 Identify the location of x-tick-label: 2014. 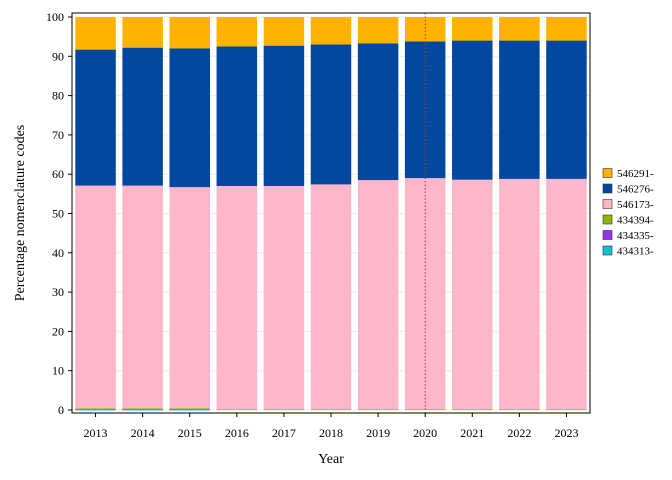
(143, 433).